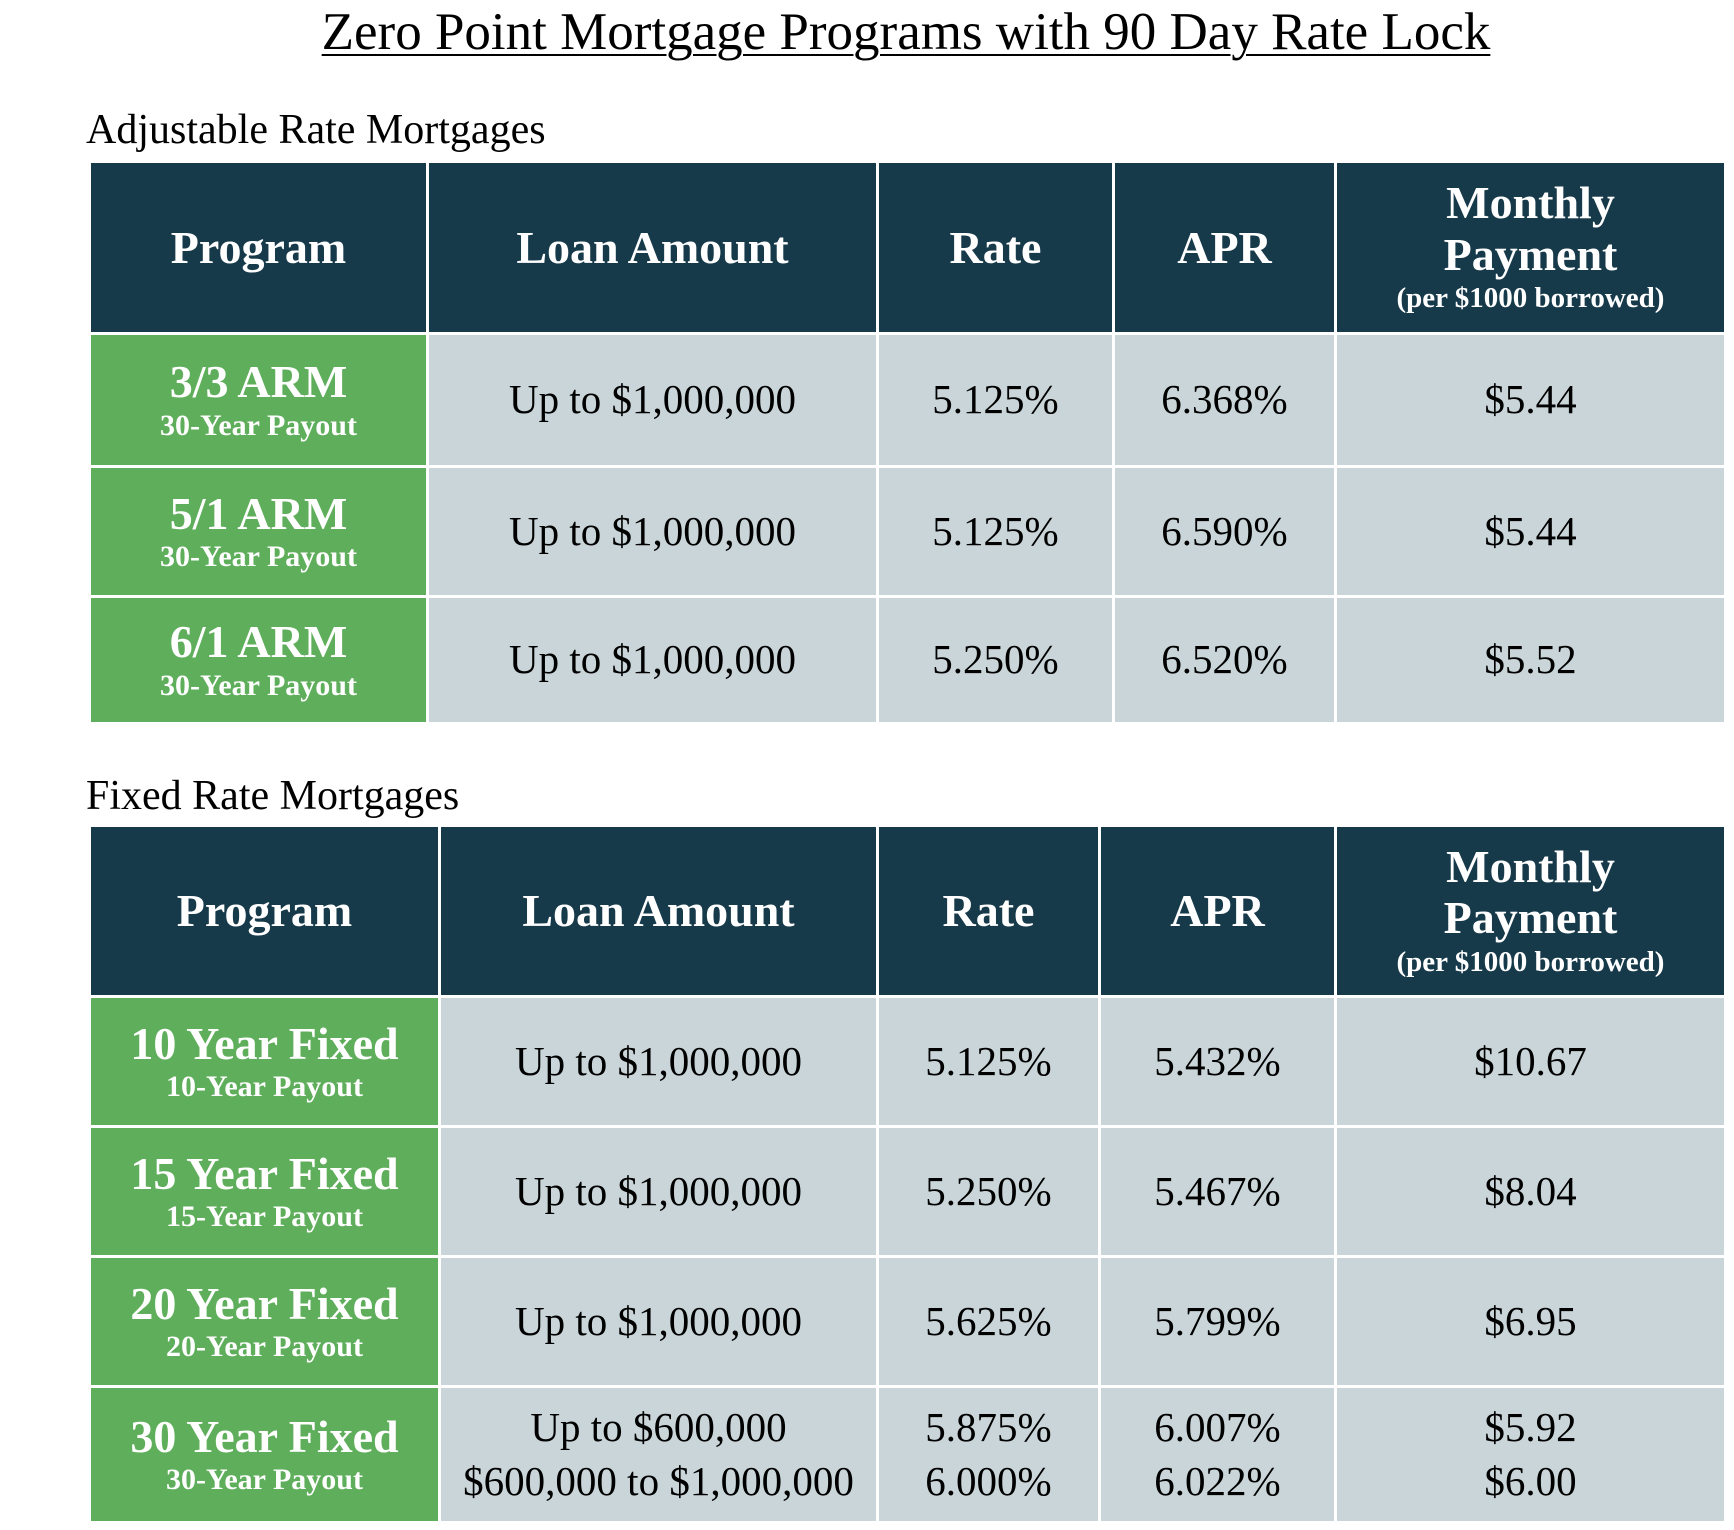 This screenshot has width=1734, height=1530. I want to click on fixed-header-rate: Rate, so click(988, 911).